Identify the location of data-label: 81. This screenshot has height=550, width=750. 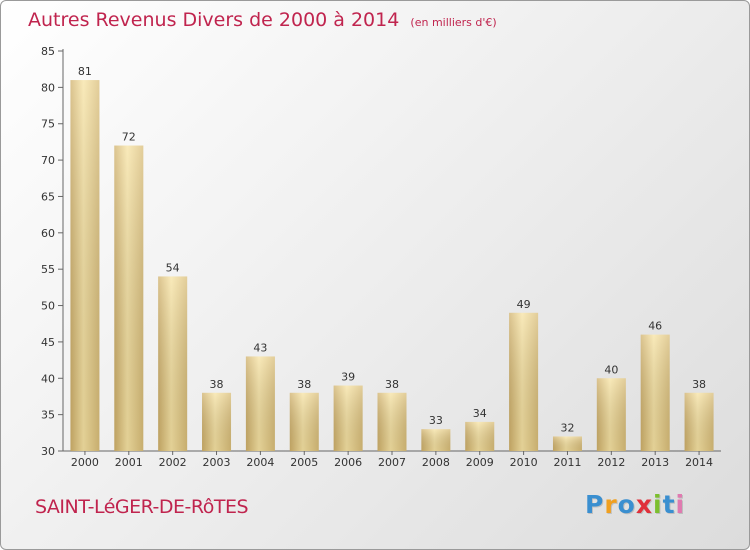
(85, 71).